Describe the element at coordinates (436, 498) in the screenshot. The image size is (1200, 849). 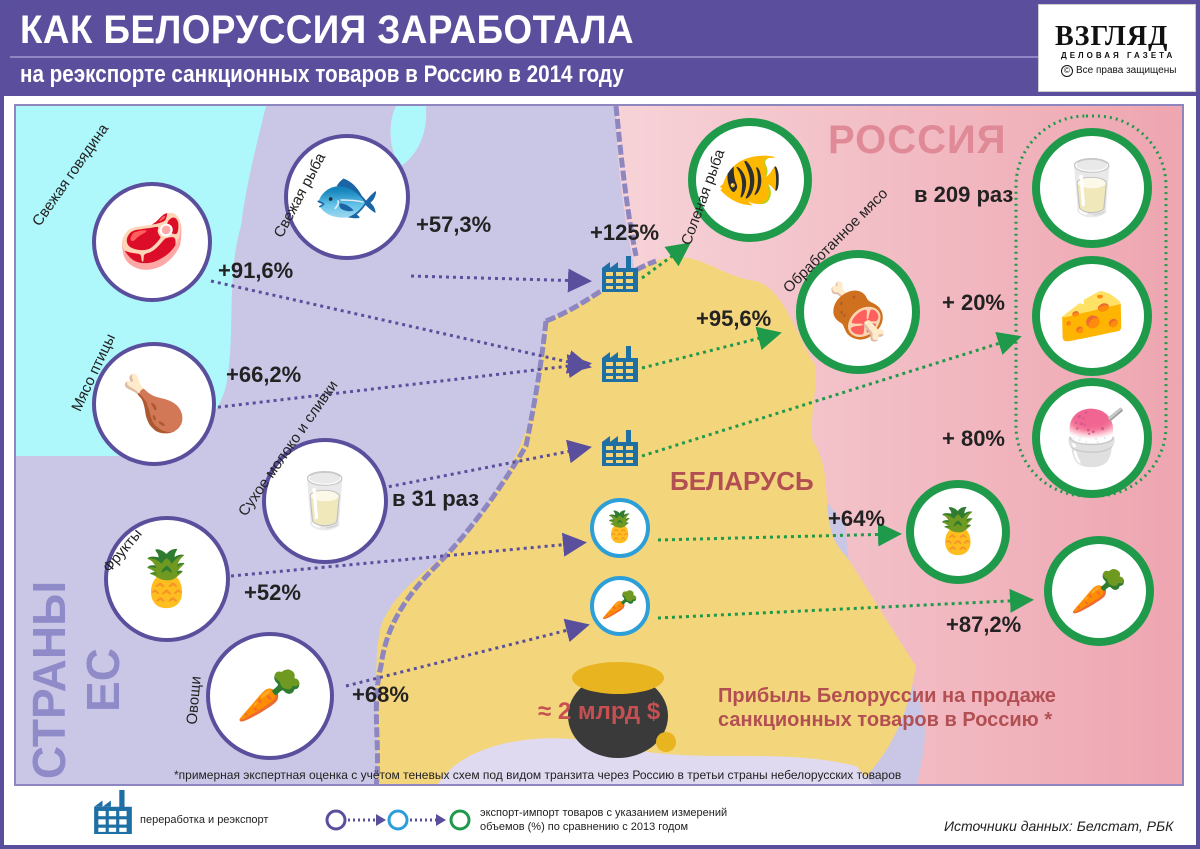
I see `eu-product-change: в 31 раз` at that location.